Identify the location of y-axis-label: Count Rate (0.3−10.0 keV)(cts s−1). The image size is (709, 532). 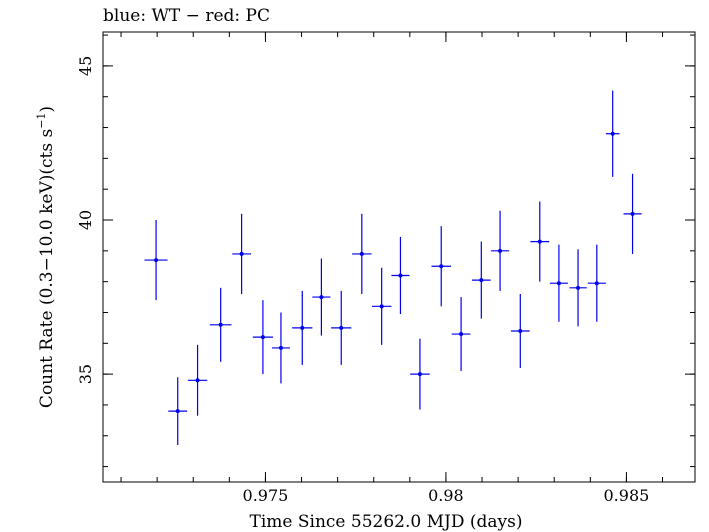
(46, 257).